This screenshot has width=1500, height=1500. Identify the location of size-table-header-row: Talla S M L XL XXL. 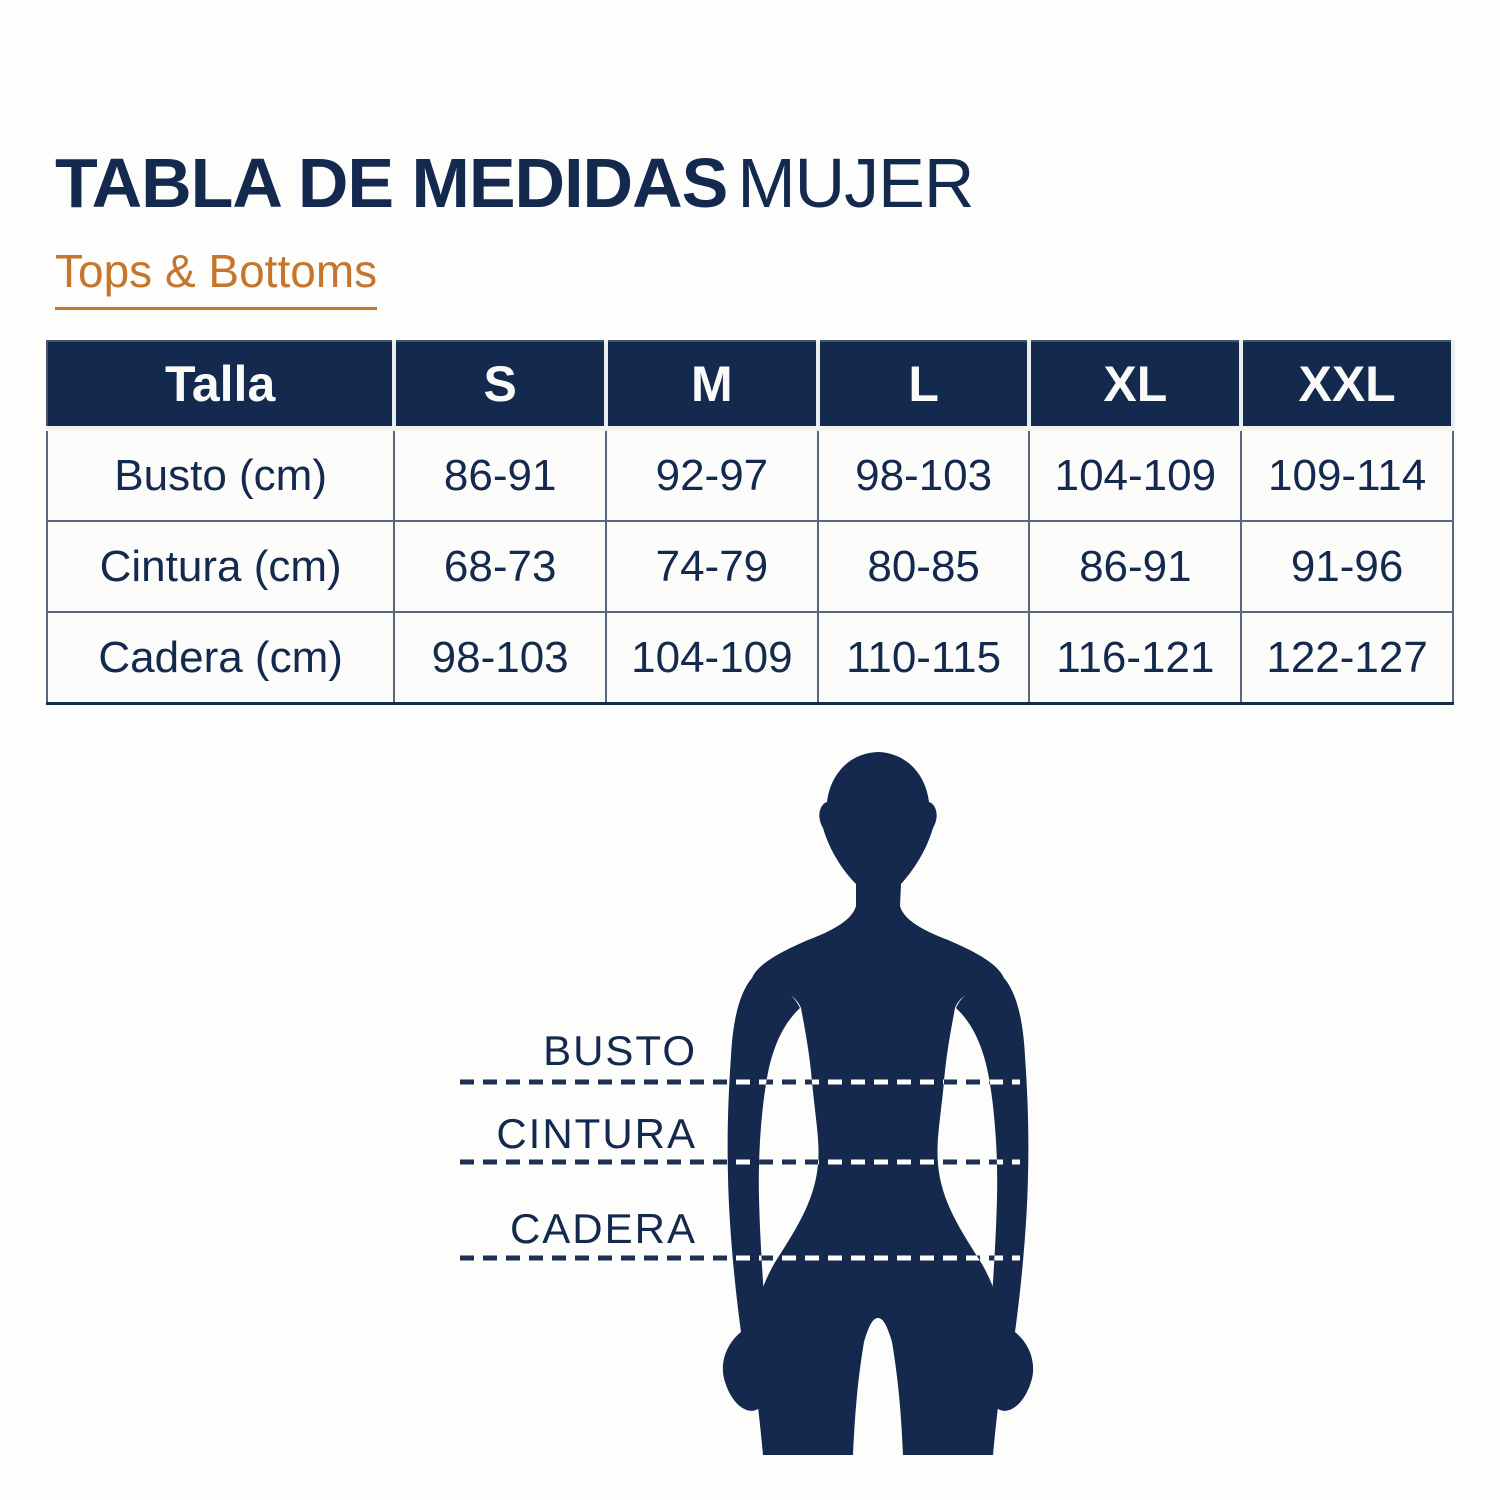
(751, 386).